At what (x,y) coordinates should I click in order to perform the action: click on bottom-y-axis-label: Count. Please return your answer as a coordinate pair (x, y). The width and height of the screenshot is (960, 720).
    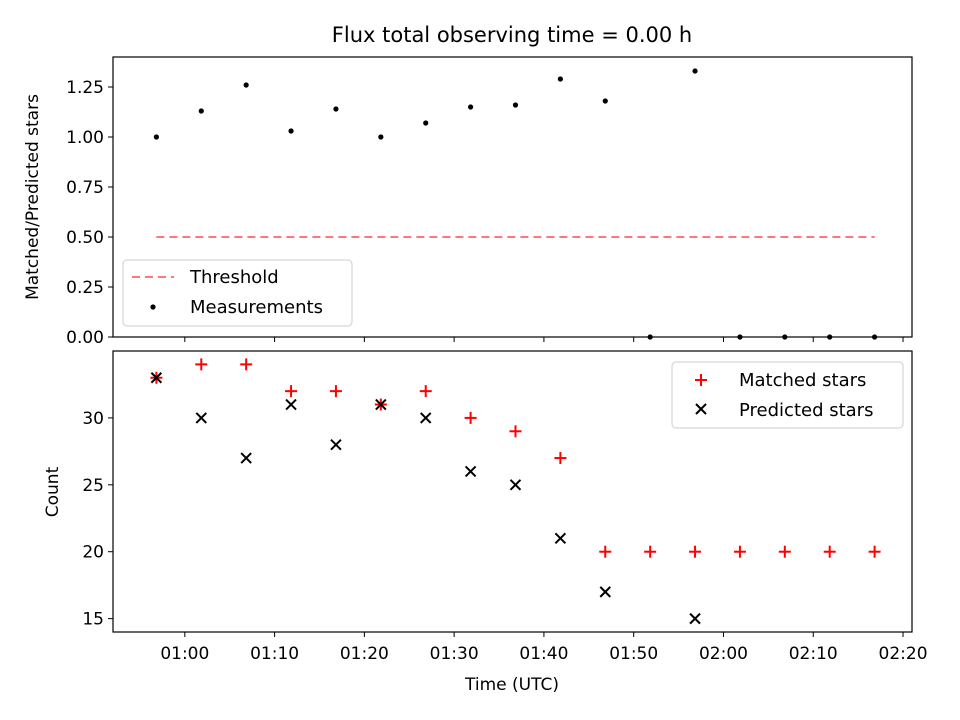
    Looking at the image, I should click on (53, 491).